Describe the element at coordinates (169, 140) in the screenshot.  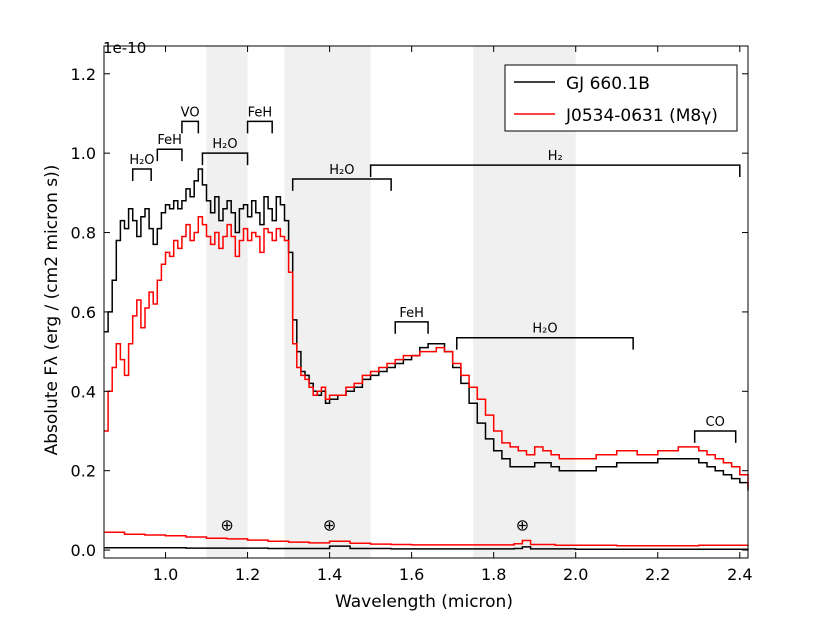
I see `annotation-label-1: FeH` at that location.